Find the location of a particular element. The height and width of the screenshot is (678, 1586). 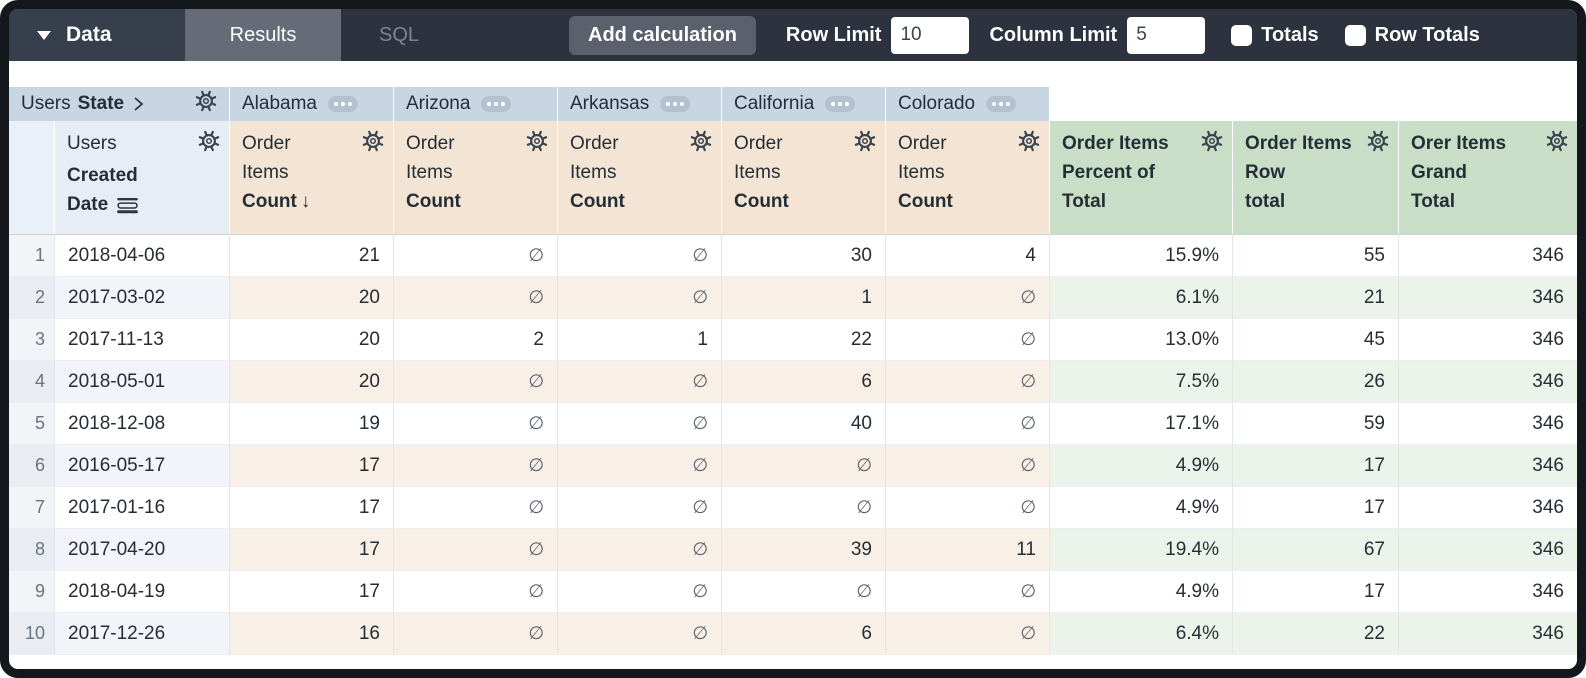

value-cell: 11 is located at coordinates (967, 550).